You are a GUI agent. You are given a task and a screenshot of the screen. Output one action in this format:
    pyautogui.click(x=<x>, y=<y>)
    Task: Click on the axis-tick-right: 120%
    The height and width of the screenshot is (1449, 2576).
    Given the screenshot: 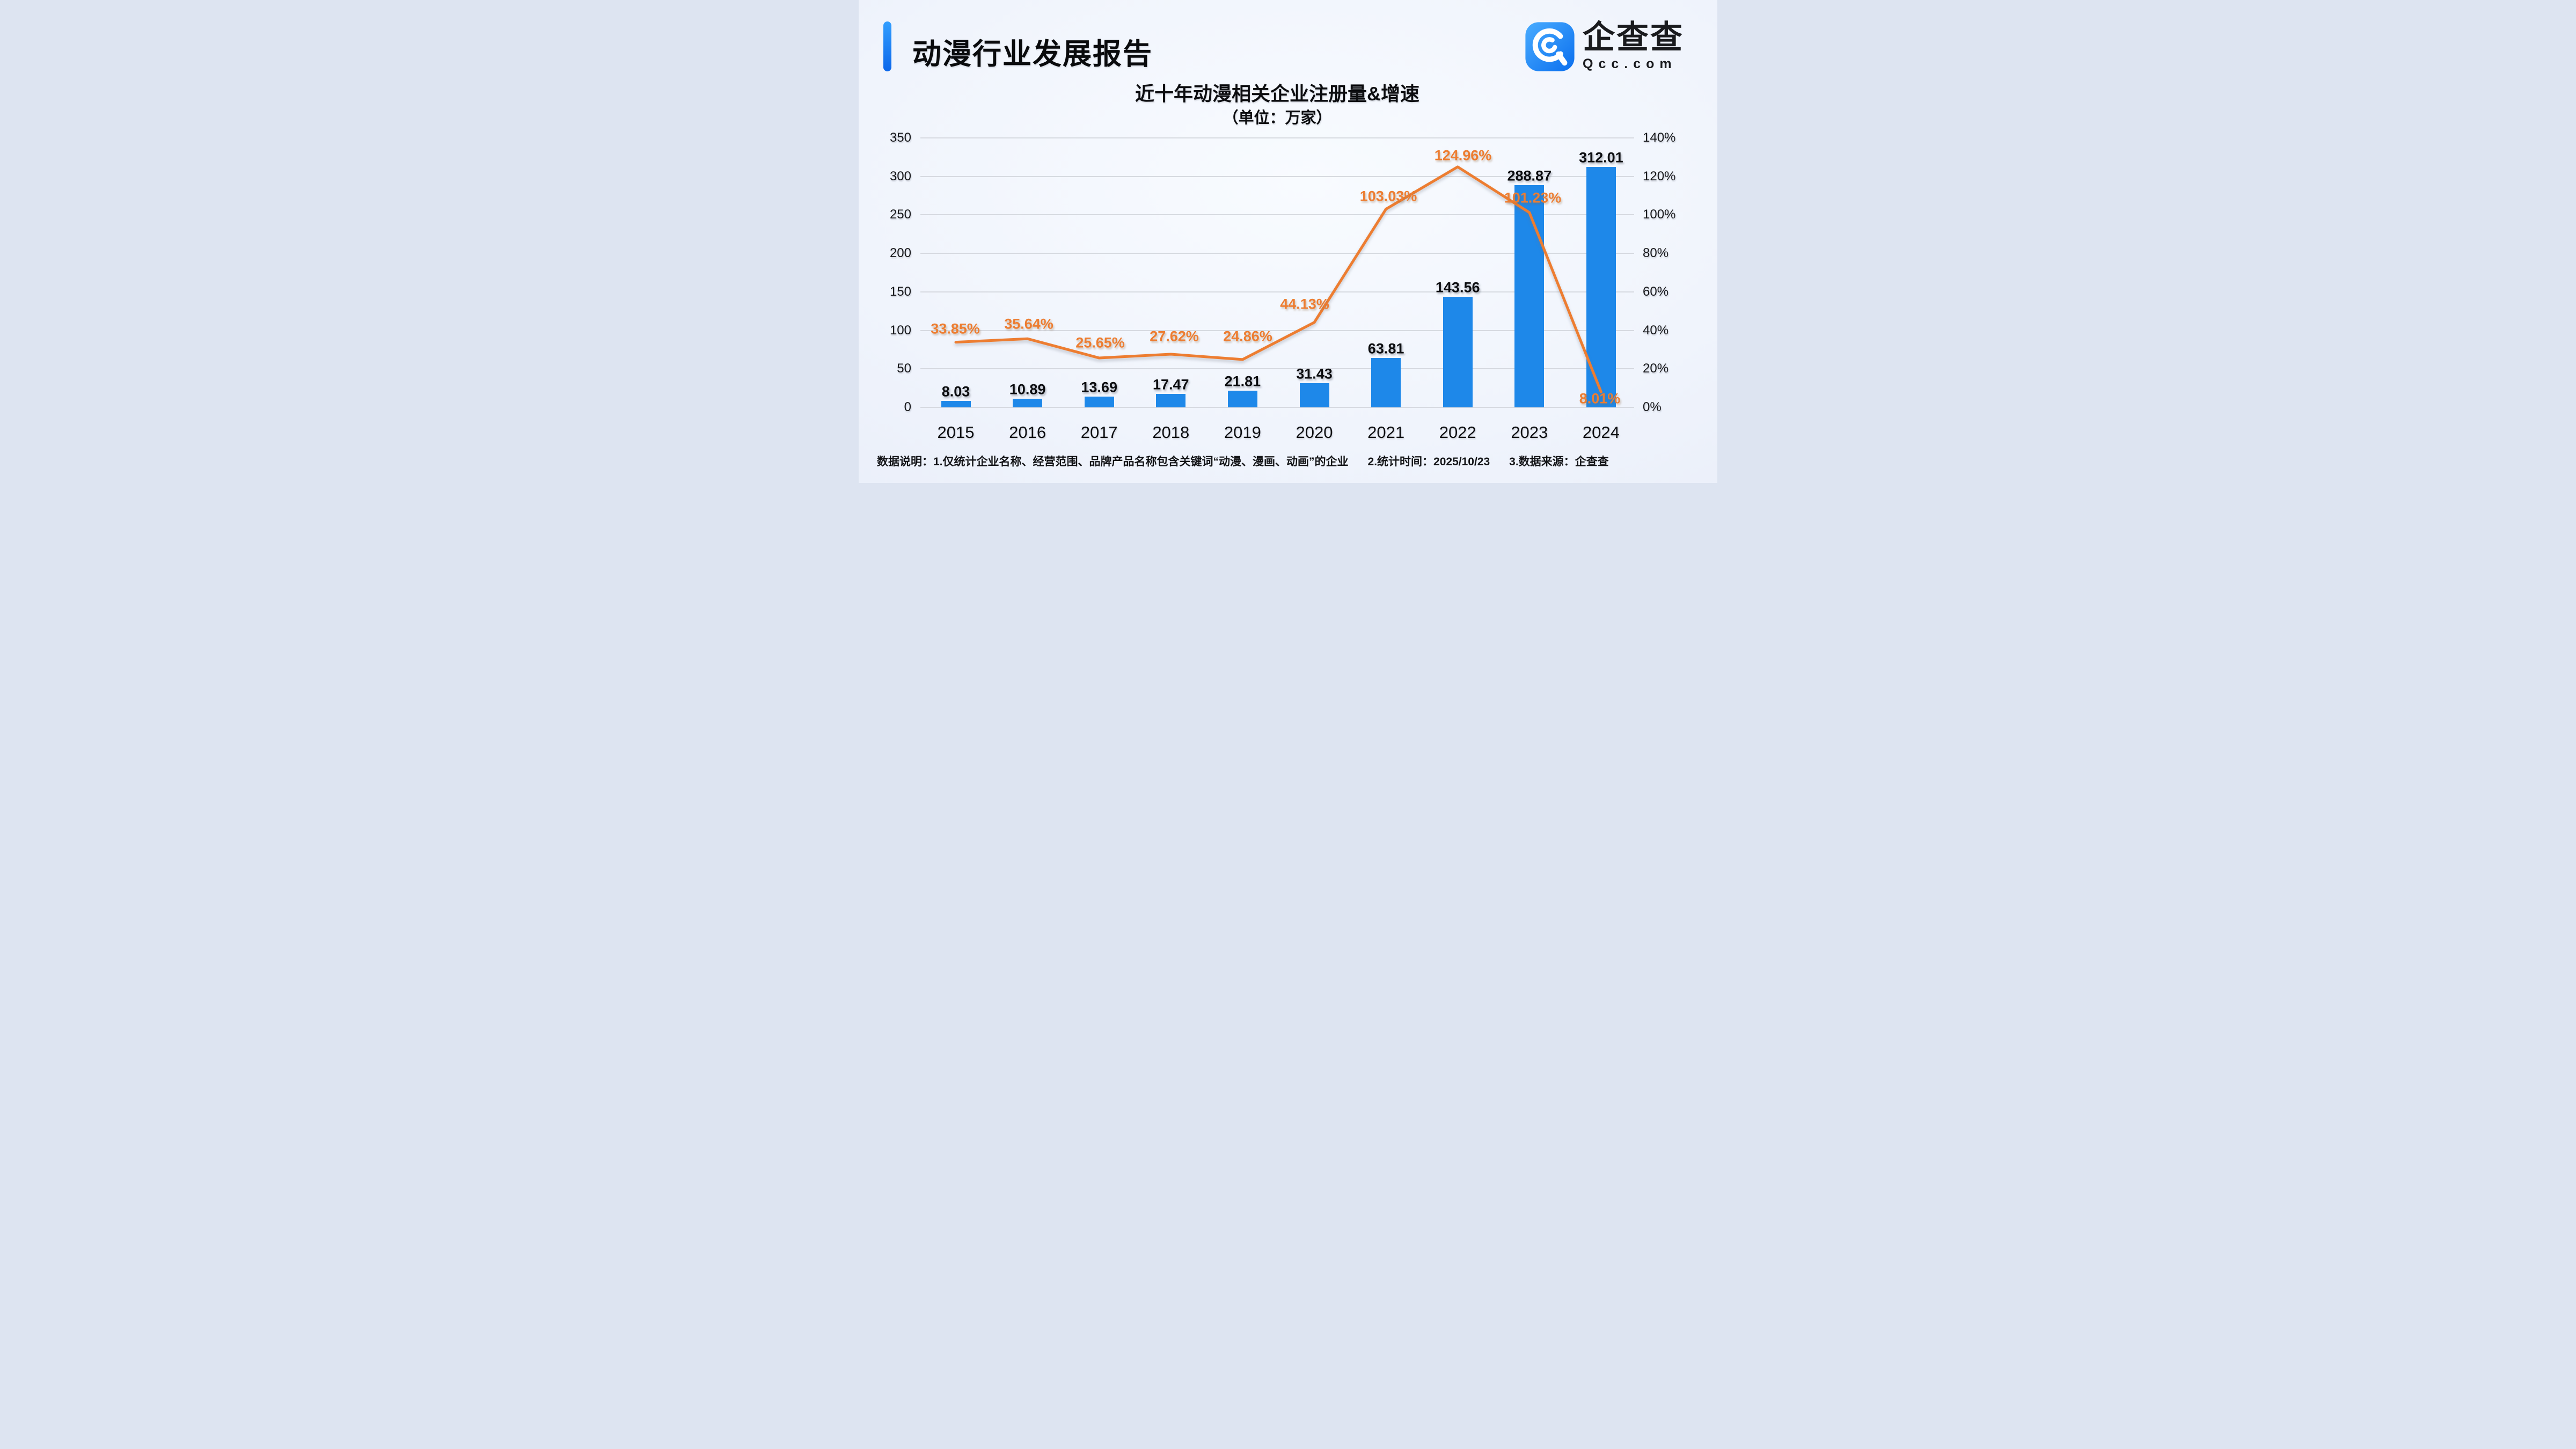 What is the action you would take?
    pyautogui.click(x=1659, y=176)
    